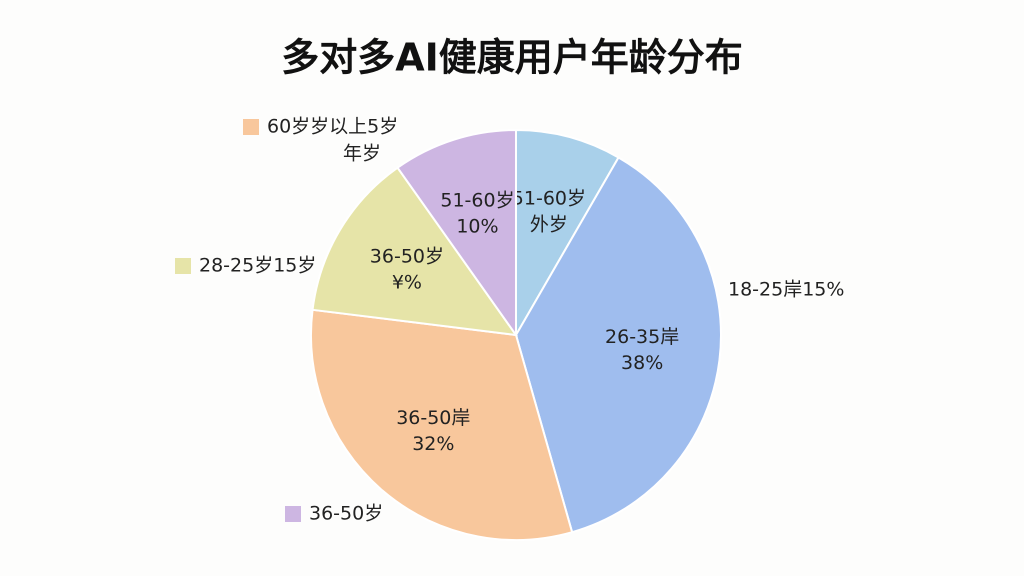  What do you see at coordinates (362, 154) in the screenshot?
I see `annotation: 年岁` at bounding box center [362, 154].